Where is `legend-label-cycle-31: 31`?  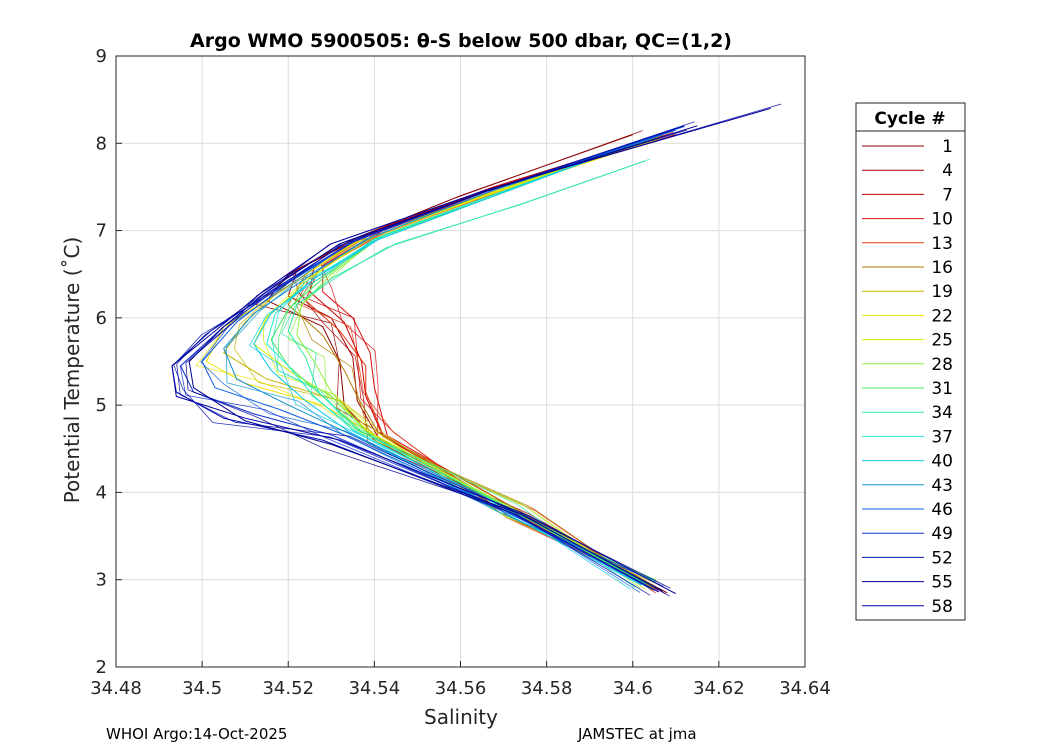 legend-label-cycle-31: 31 is located at coordinates (942, 389).